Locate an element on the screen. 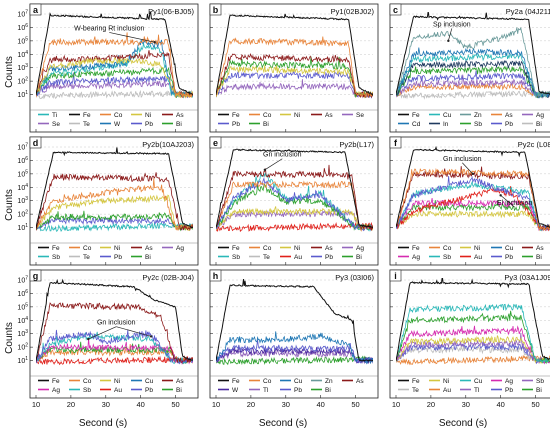  series-ni is located at coordinates (114, 78).